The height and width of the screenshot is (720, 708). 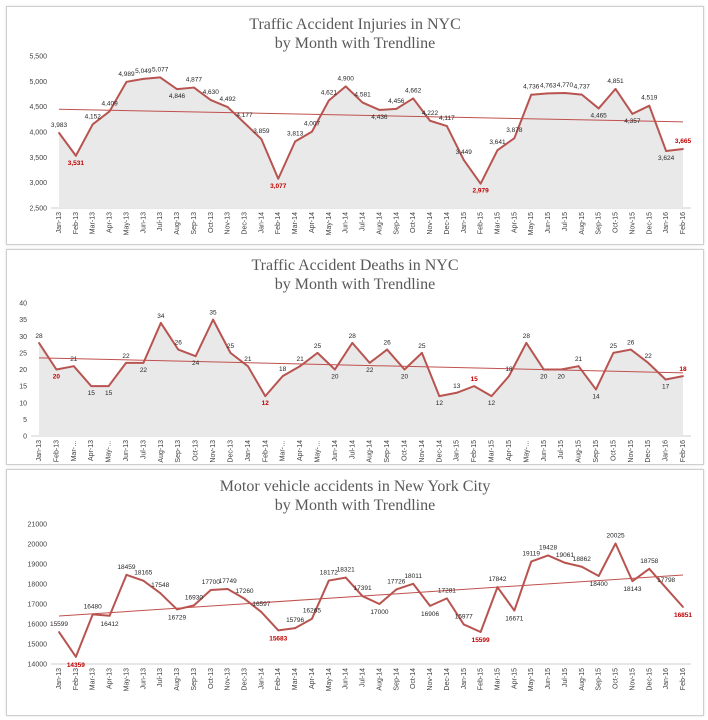 What do you see at coordinates (126, 356) in the screenshot?
I see `data-label: 22` at bounding box center [126, 356].